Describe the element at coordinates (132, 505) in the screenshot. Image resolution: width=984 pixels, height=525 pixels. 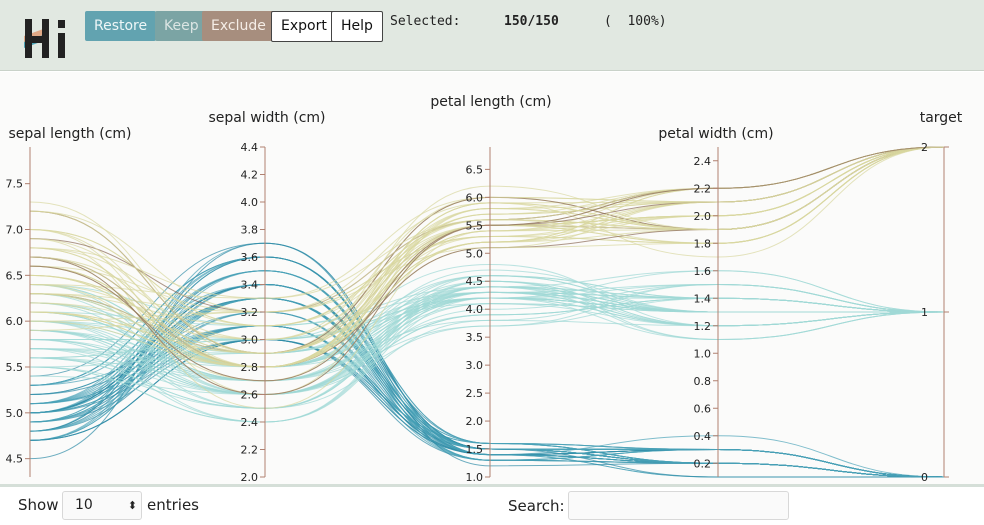
I see `chevron-updown-icon: ⬍` at that location.